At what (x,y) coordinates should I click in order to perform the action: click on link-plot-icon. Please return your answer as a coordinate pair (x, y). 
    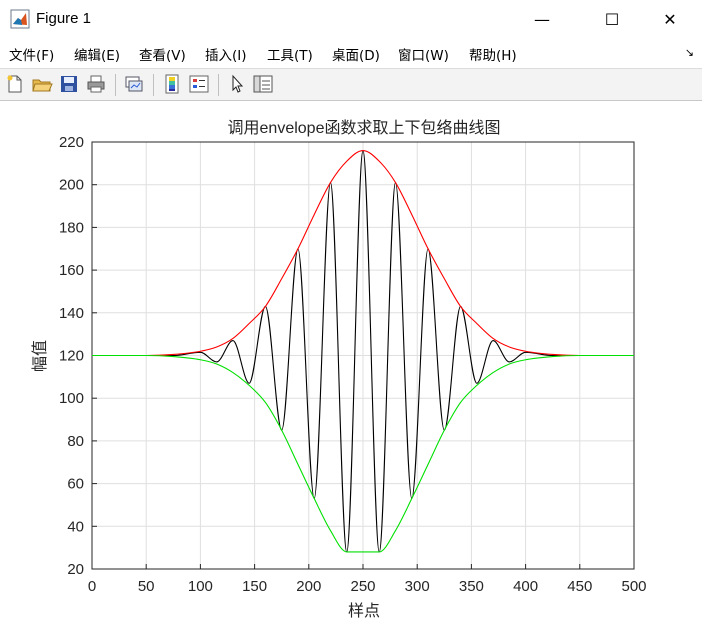
    Looking at the image, I should click on (134, 84).